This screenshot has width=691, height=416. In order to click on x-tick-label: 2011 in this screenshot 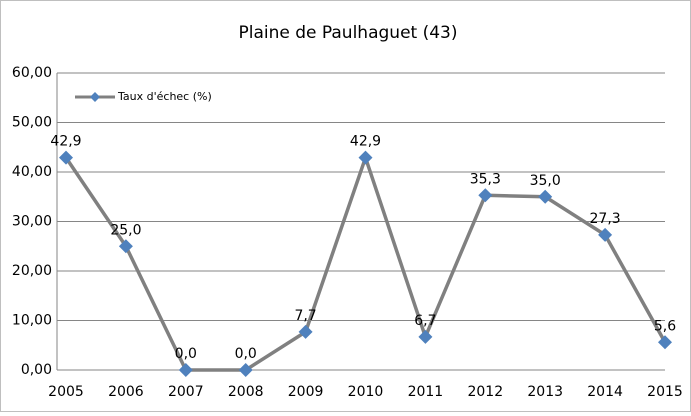, I will do `click(426, 392)`.